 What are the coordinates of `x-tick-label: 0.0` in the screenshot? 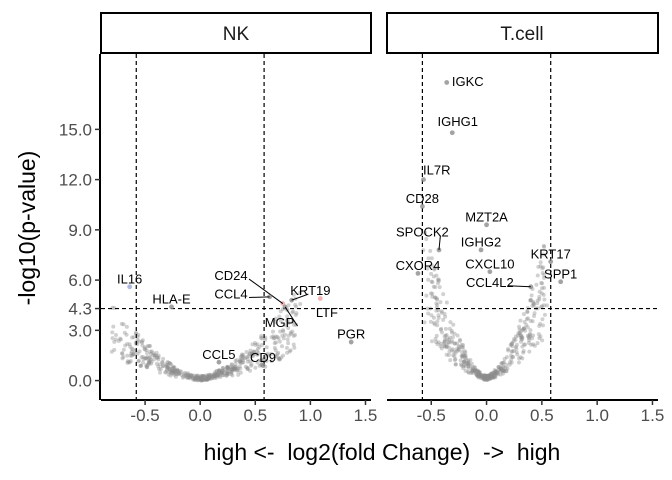 It's located at (200, 415).